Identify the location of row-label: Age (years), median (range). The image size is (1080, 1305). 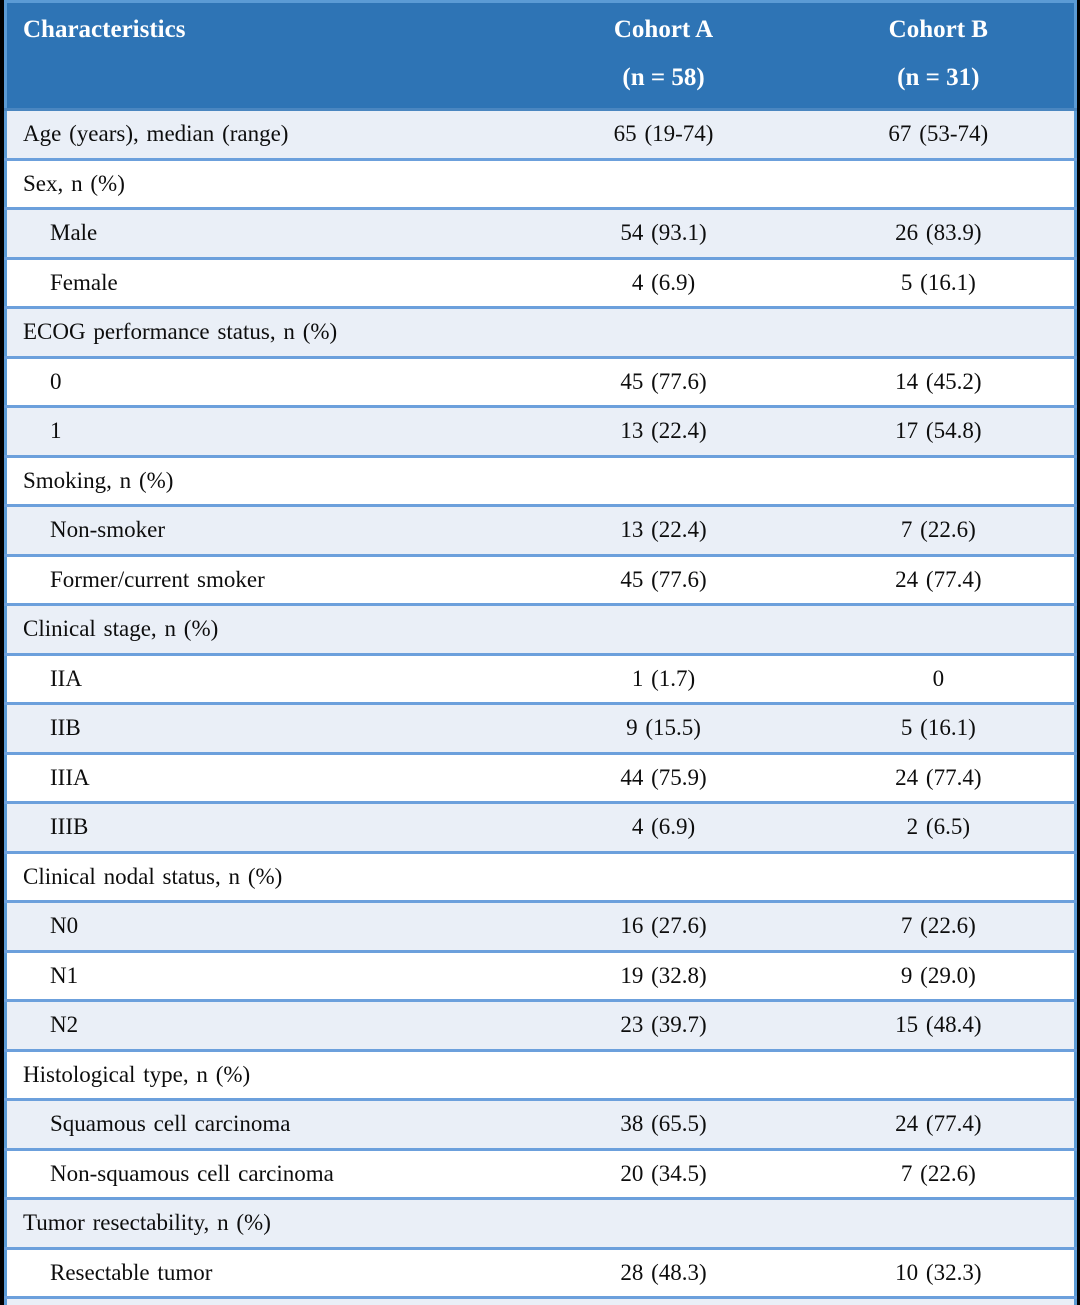
(156, 134).